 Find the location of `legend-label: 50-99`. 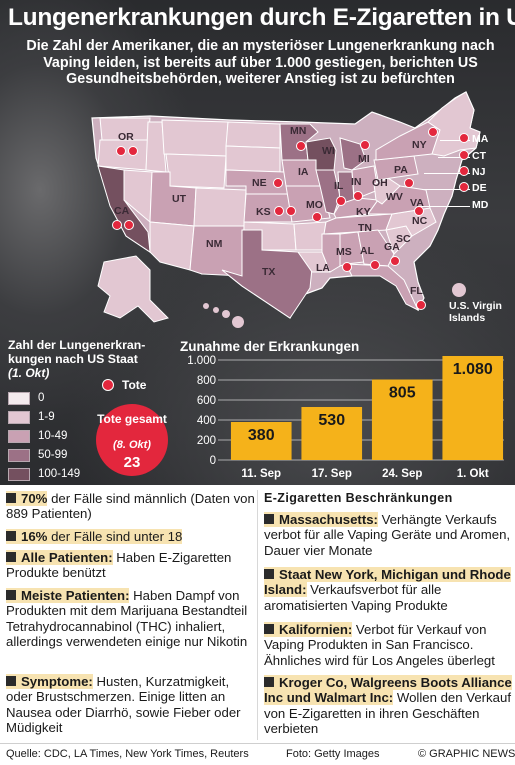

legend-label: 50-99 is located at coordinates (53, 455).